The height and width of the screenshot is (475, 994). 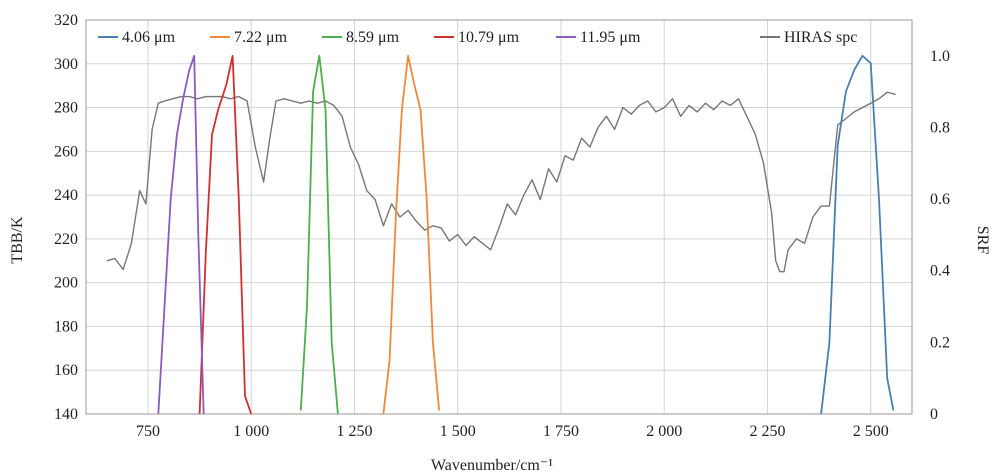 What do you see at coordinates (66, 151) in the screenshot?
I see `left-y-tick-label: 260` at bounding box center [66, 151].